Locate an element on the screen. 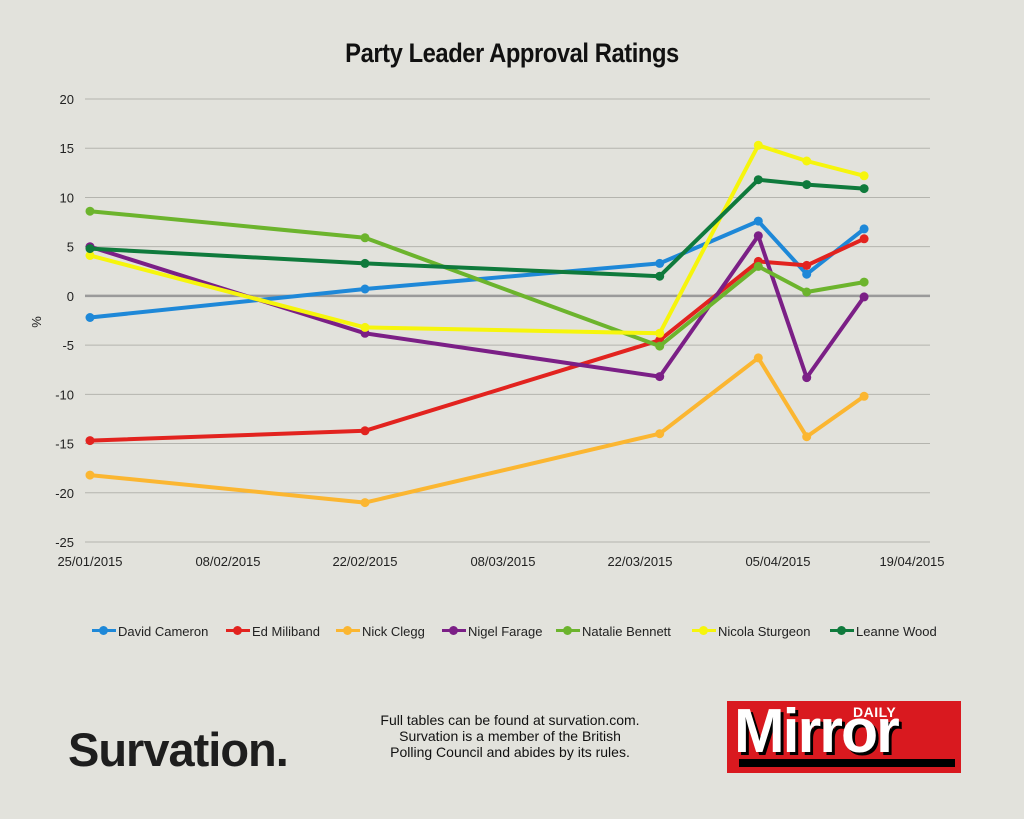 This screenshot has height=819, width=1024. y-tick-label: -10 is located at coordinates (64, 394).